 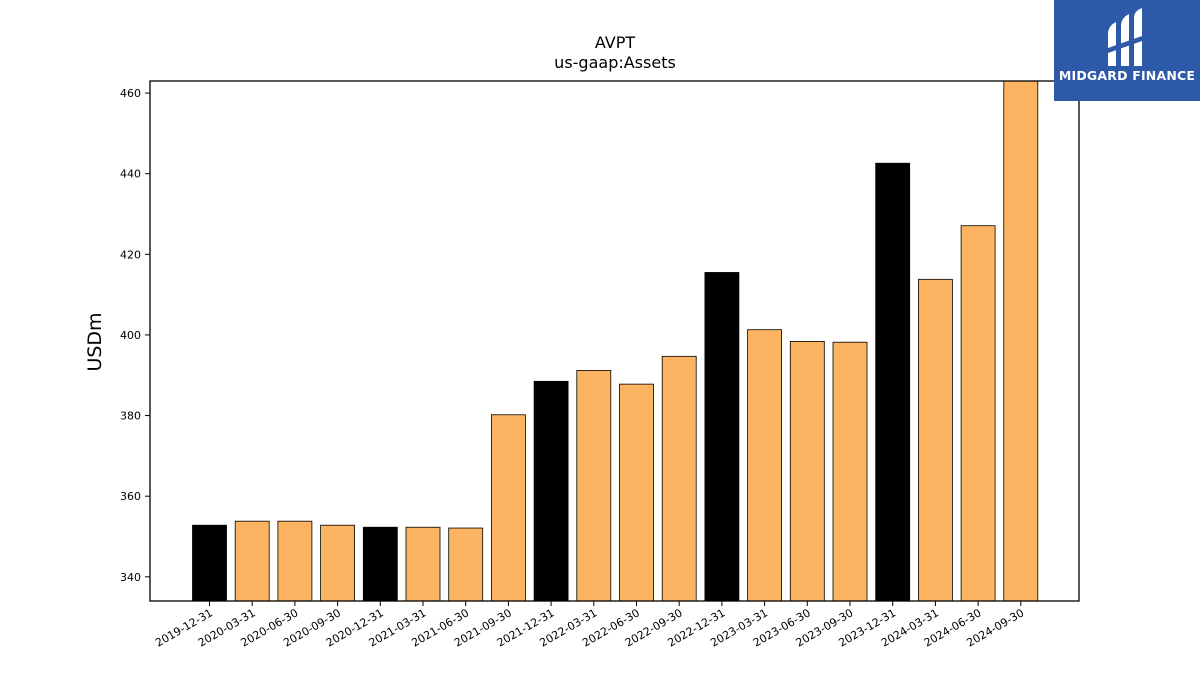 What do you see at coordinates (130, 416) in the screenshot?
I see `y-tick-label: 380` at bounding box center [130, 416].